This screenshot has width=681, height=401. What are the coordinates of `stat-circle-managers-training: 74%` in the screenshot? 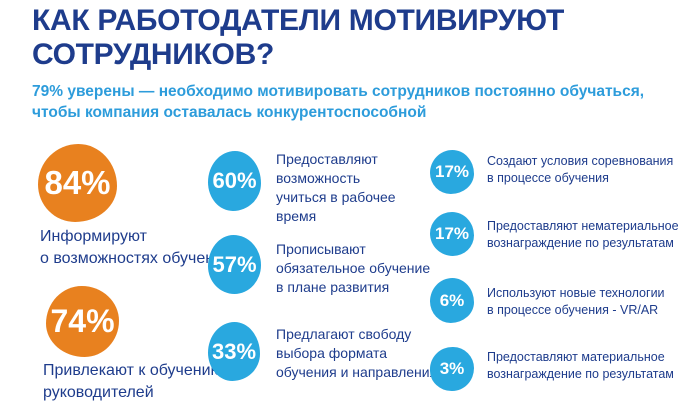 It's located at (82, 321).